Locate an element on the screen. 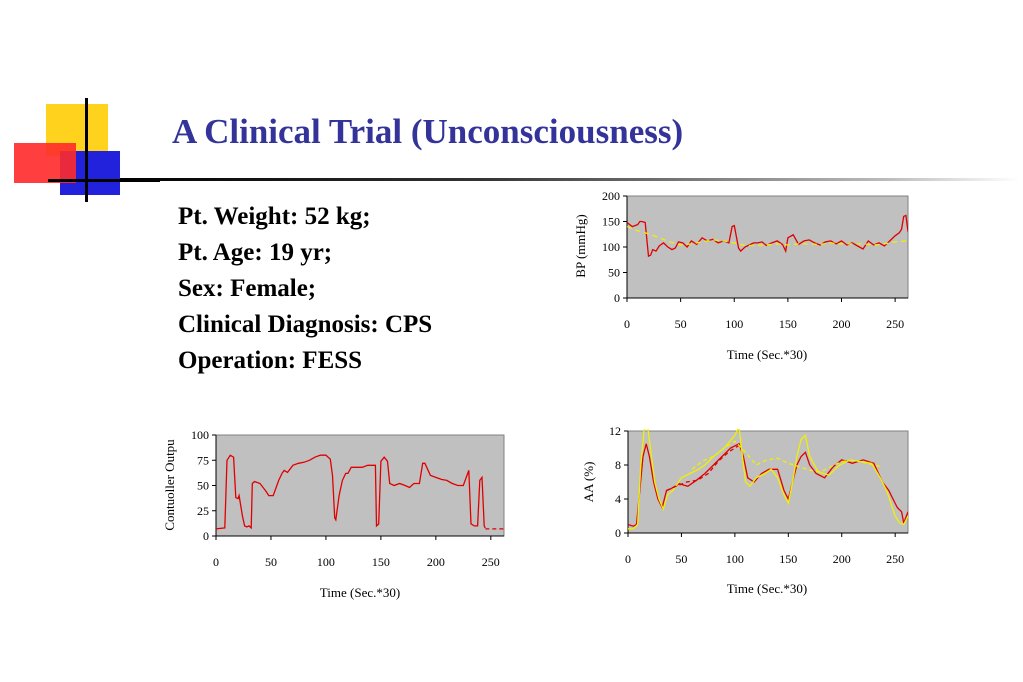  controller-y-tick-label: 100 is located at coordinates (200, 435).